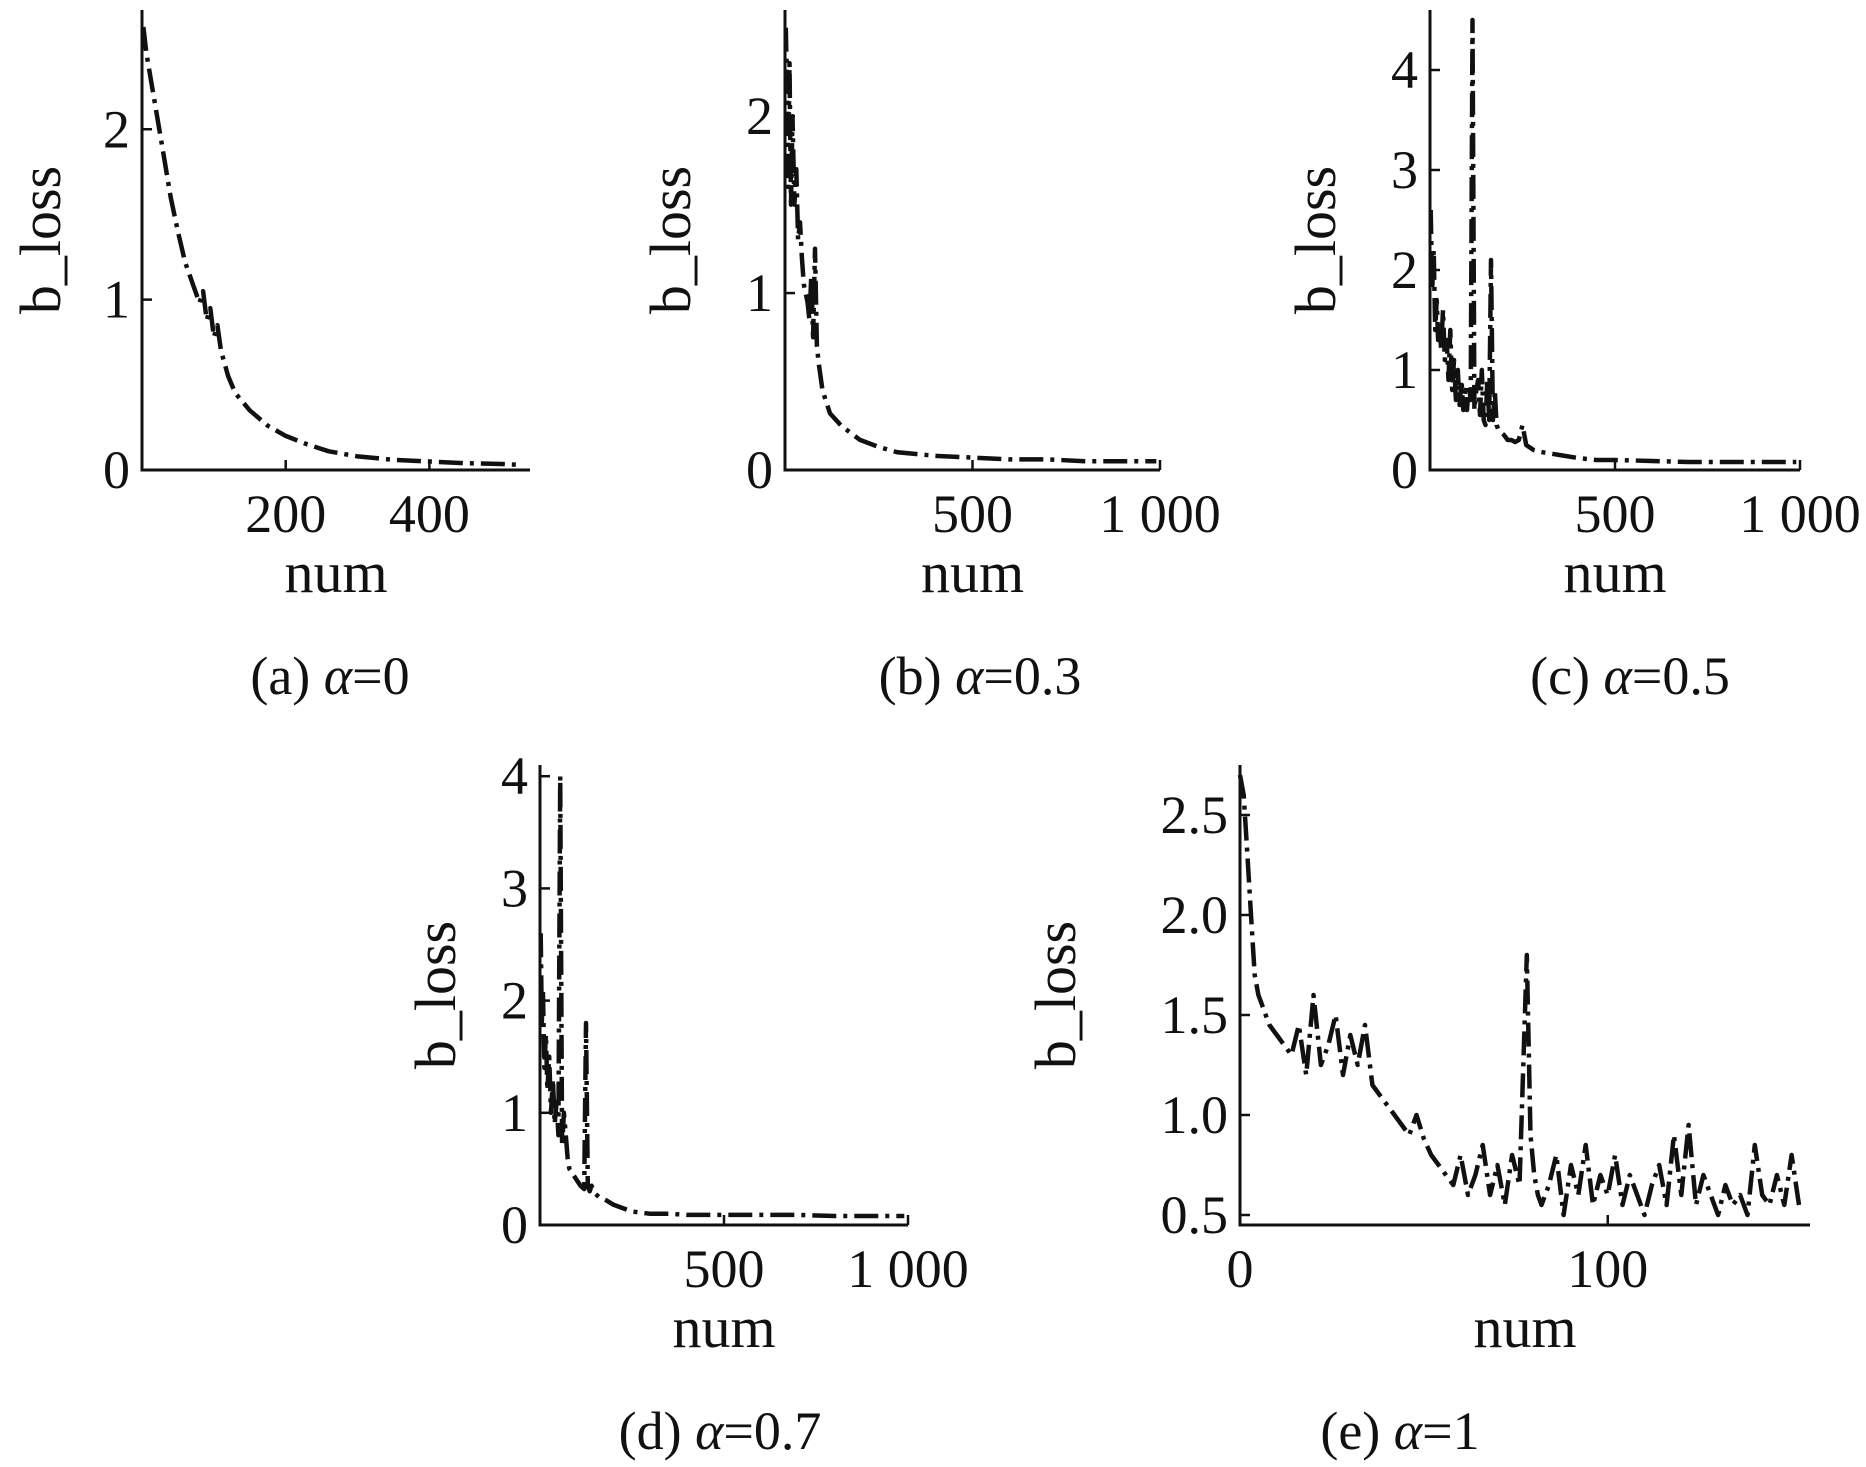 Image resolution: width=1866 pixels, height=1467 pixels. What do you see at coordinates (917, 676) in the screenshot?
I see `caption-prefix: (b)` at bounding box center [917, 676].